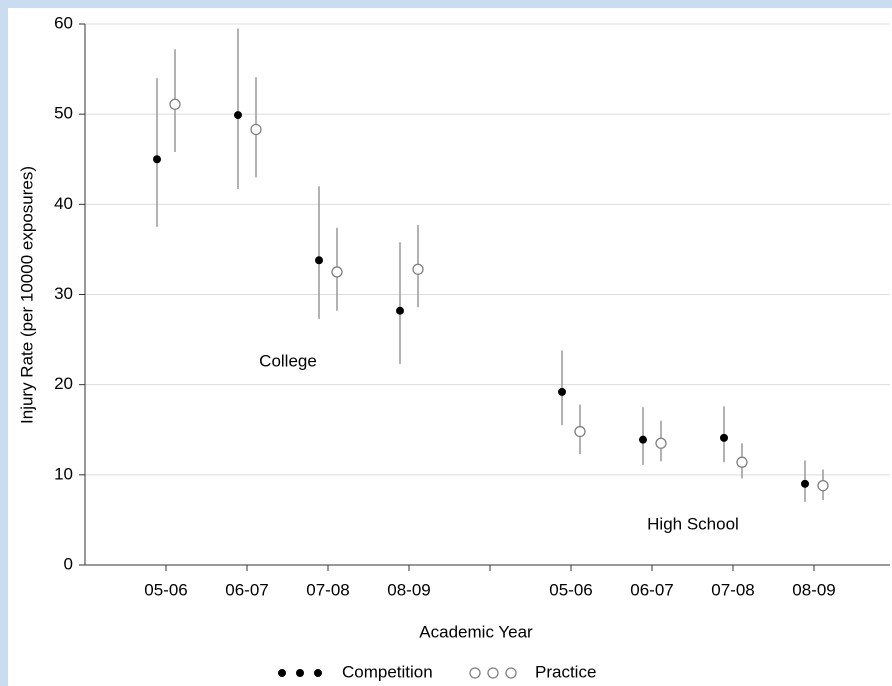 This screenshot has width=892, height=686. Describe the element at coordinates (565, 671) in the screenshot. I see `legend-label: Practice` at that location.